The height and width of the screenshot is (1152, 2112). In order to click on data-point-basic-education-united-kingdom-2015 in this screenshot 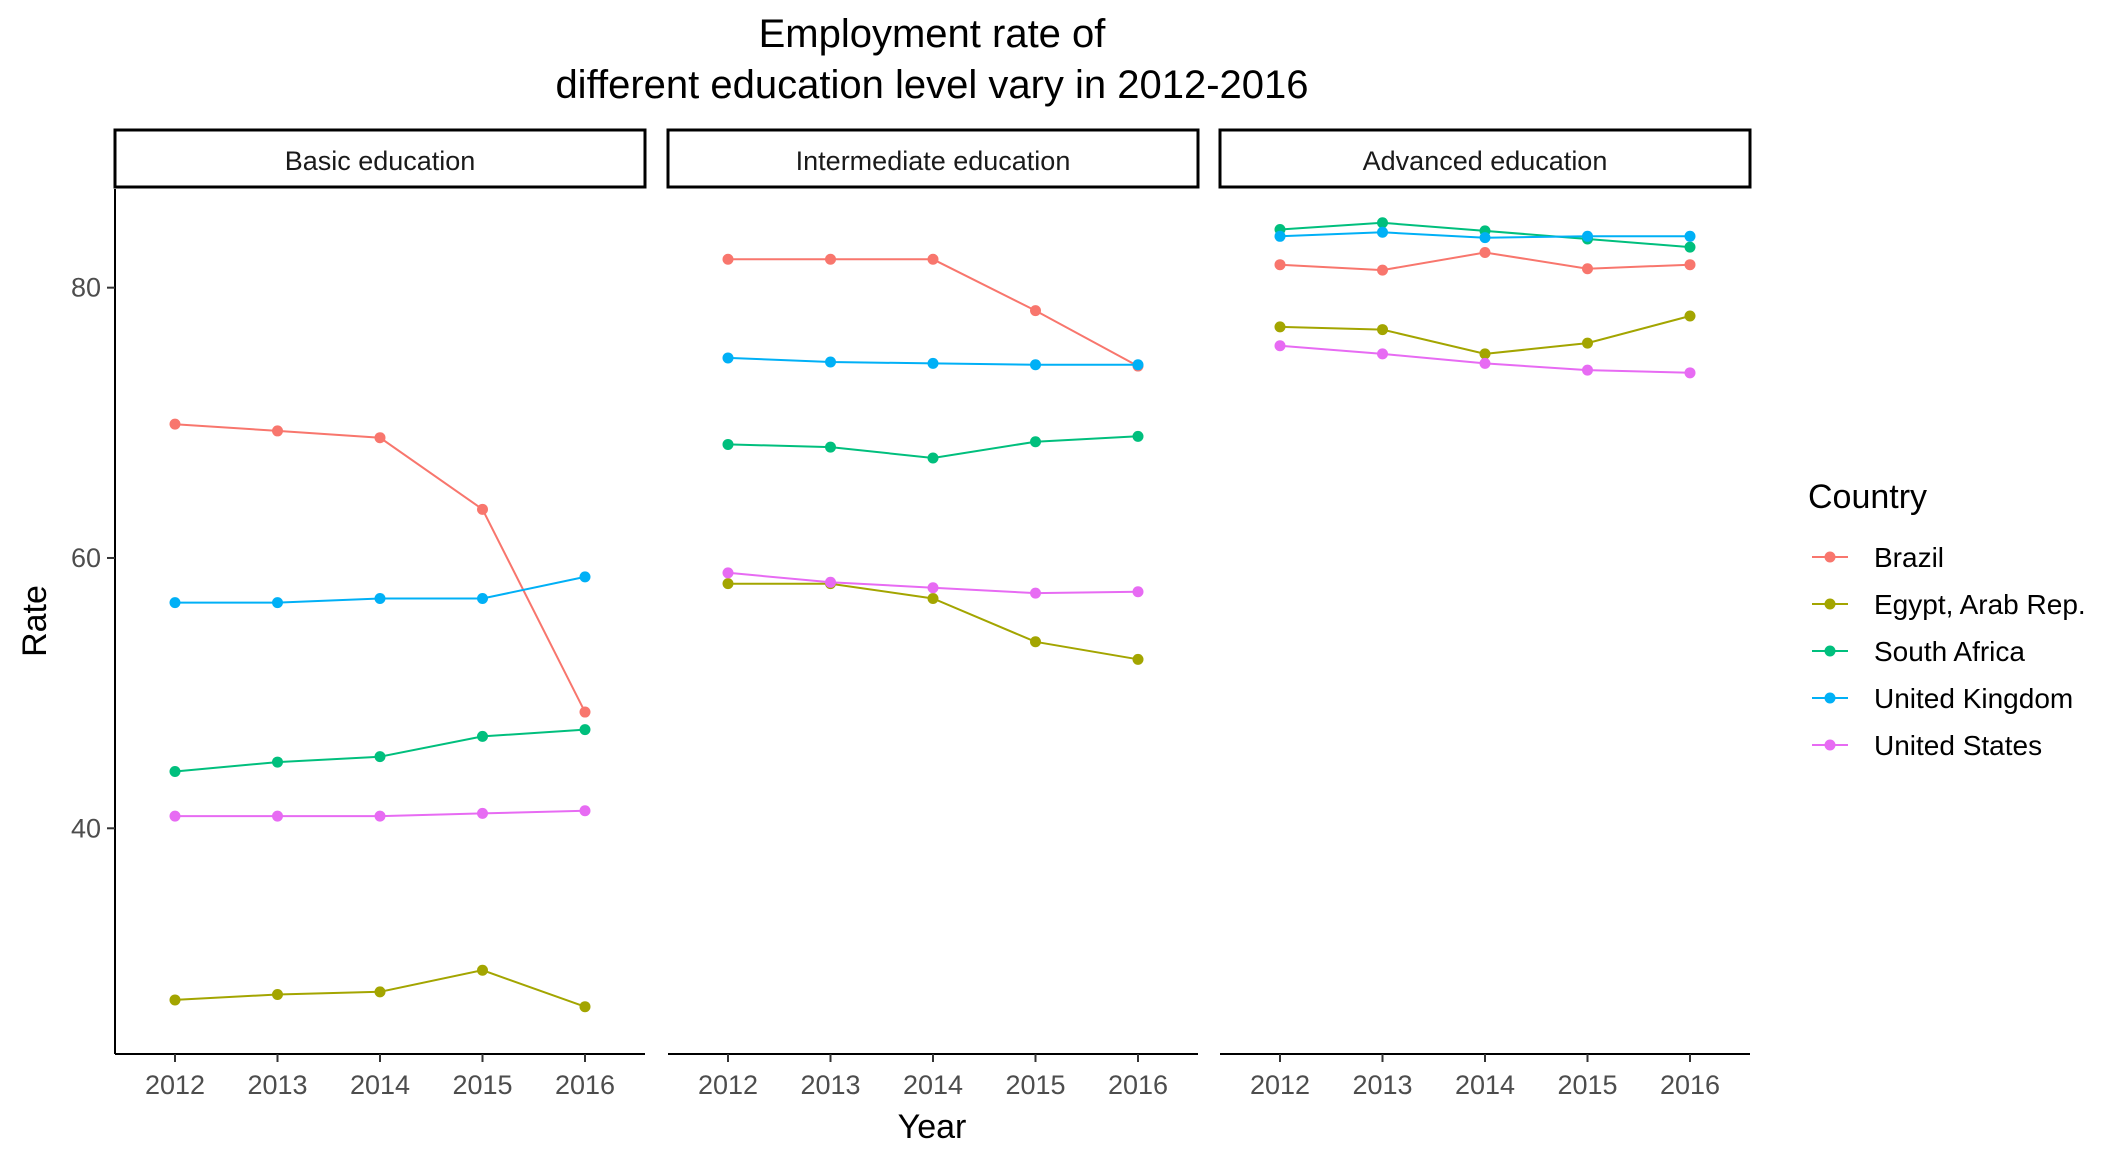, I will do `click(482, 599)`.